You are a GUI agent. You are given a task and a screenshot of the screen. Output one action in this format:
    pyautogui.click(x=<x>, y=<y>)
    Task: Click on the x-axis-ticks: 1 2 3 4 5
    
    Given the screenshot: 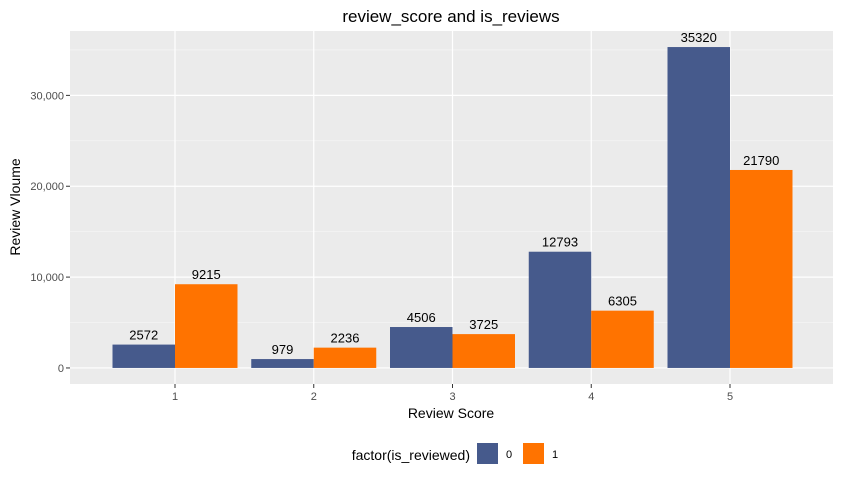 What is the action you would take?
    pyautogui.click(x=452, y=393)
    